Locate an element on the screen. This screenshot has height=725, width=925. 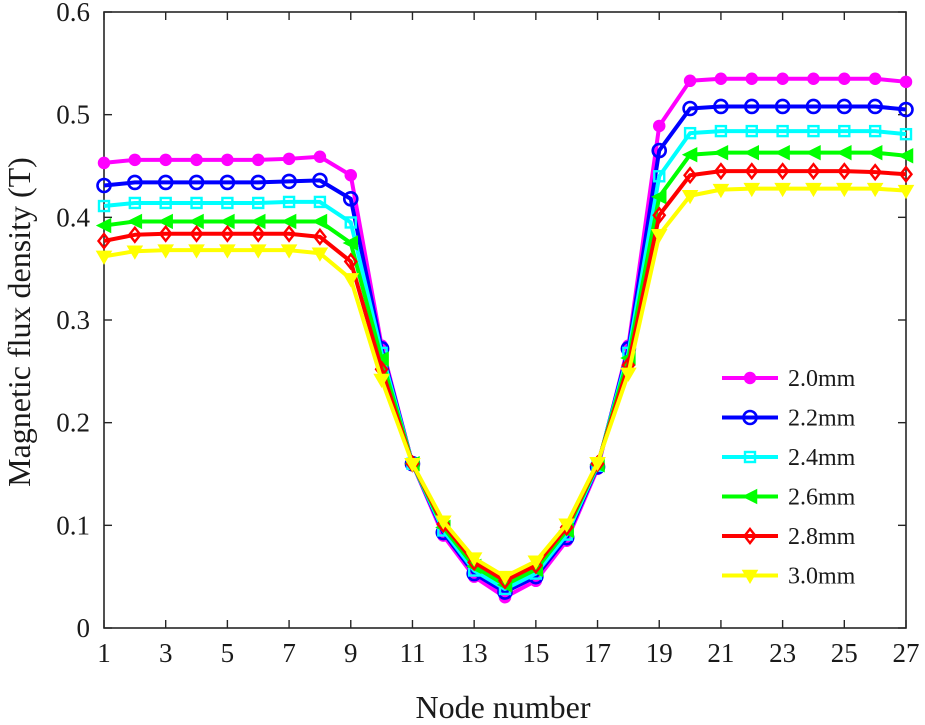
x-tick-label: 15 is located at coordinates (535, 653).